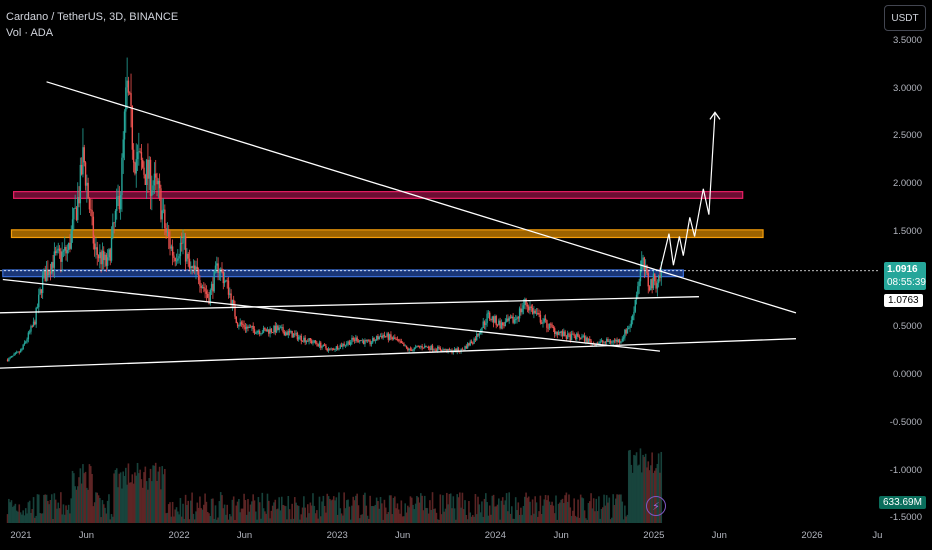 This screenshot has width=932, height=550. I want to click on price-tick-label: -0.5000, so click(905, 422).